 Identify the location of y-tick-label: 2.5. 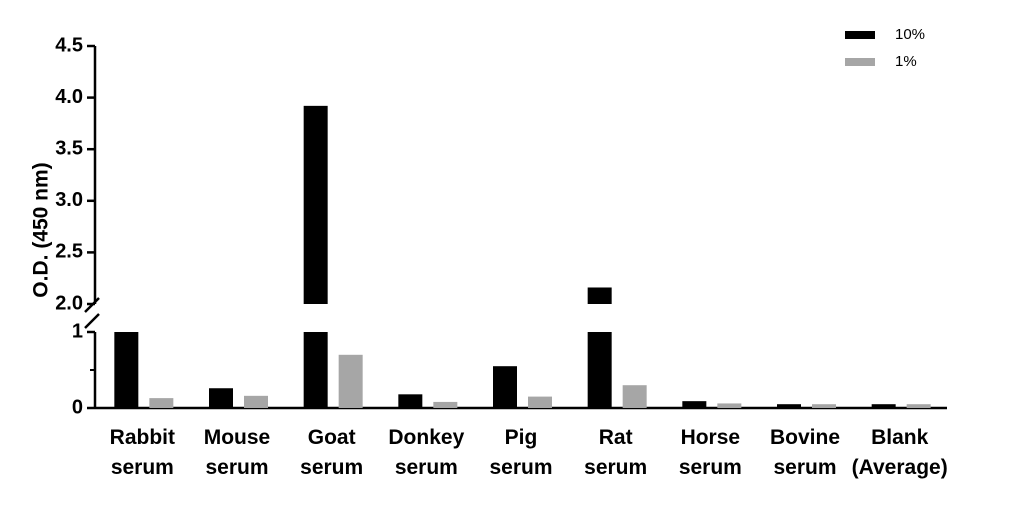
(69, 252).